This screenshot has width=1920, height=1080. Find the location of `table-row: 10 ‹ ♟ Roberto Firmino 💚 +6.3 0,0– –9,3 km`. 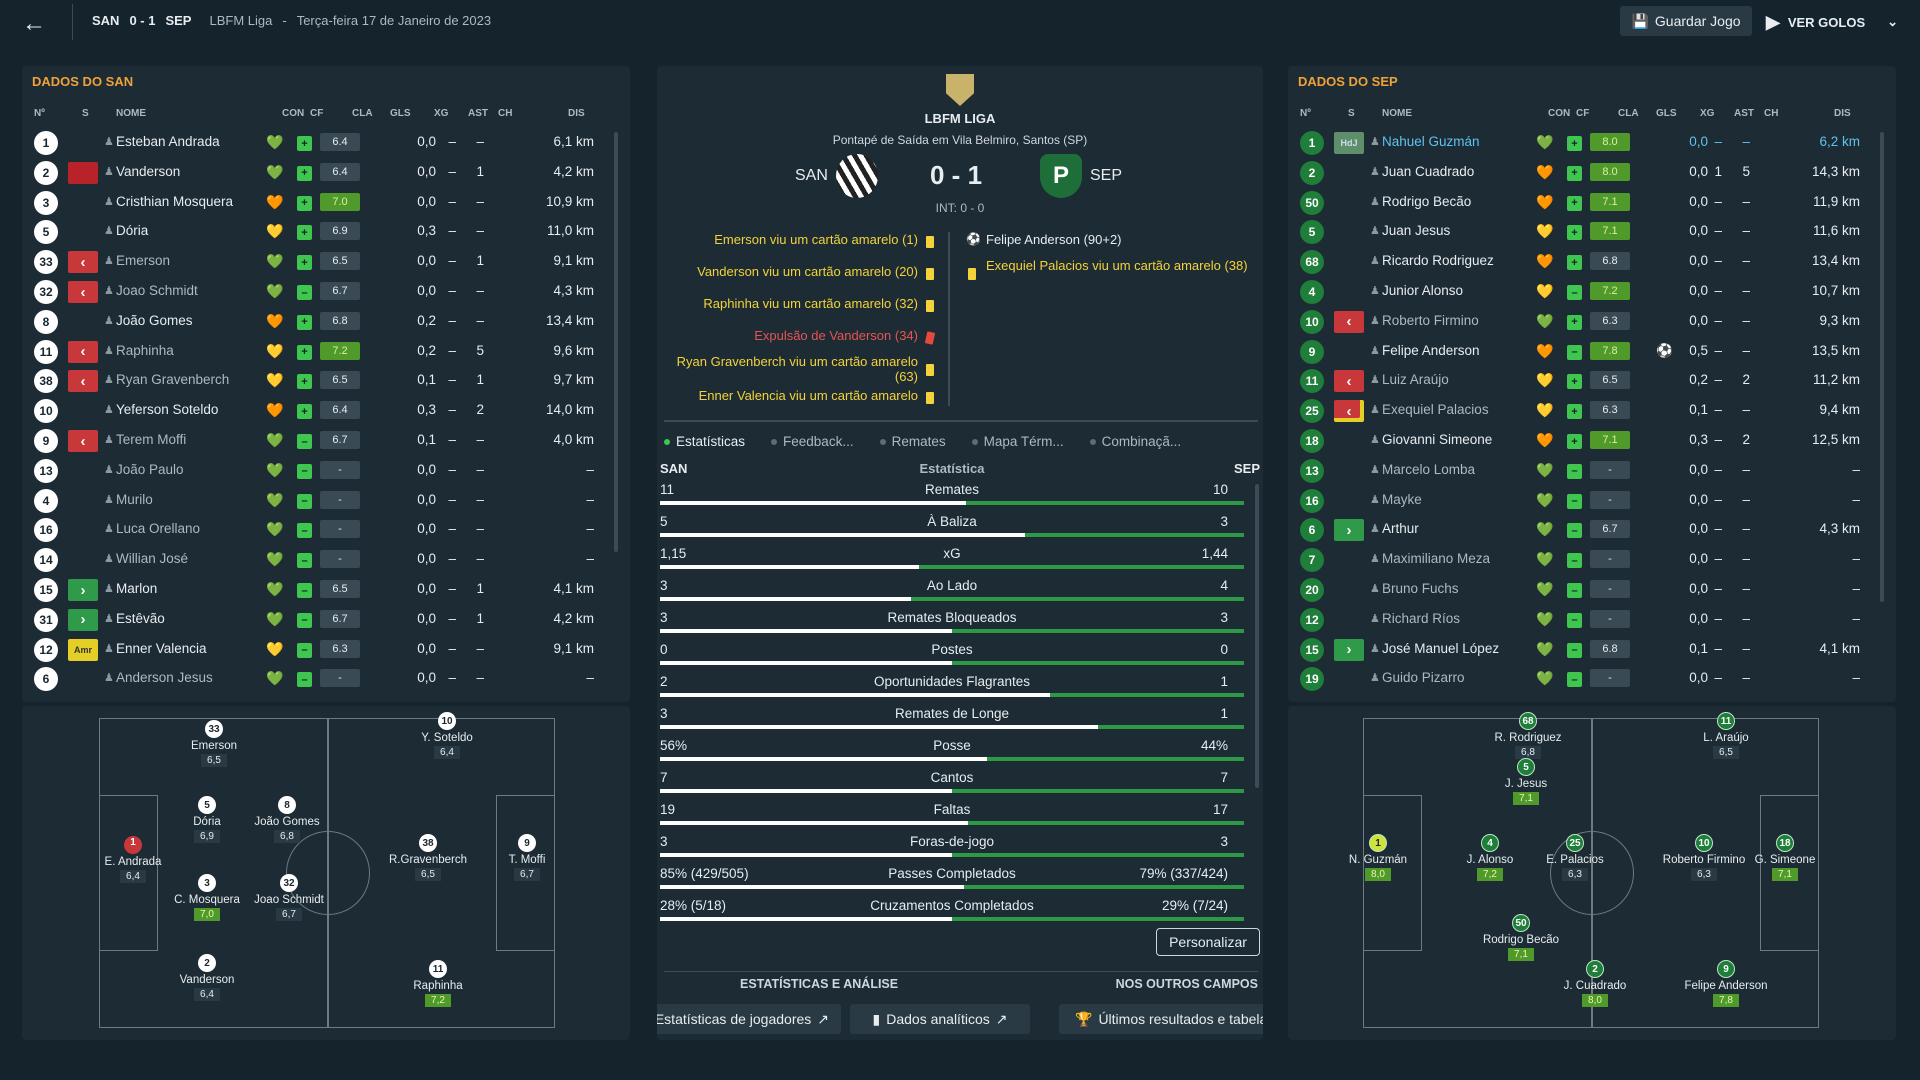

table-row: 10 ‹ ♟ Roberto Firmino 💚 +6.3 0,0– –9,3 km is located at coordinates (1591, 322).